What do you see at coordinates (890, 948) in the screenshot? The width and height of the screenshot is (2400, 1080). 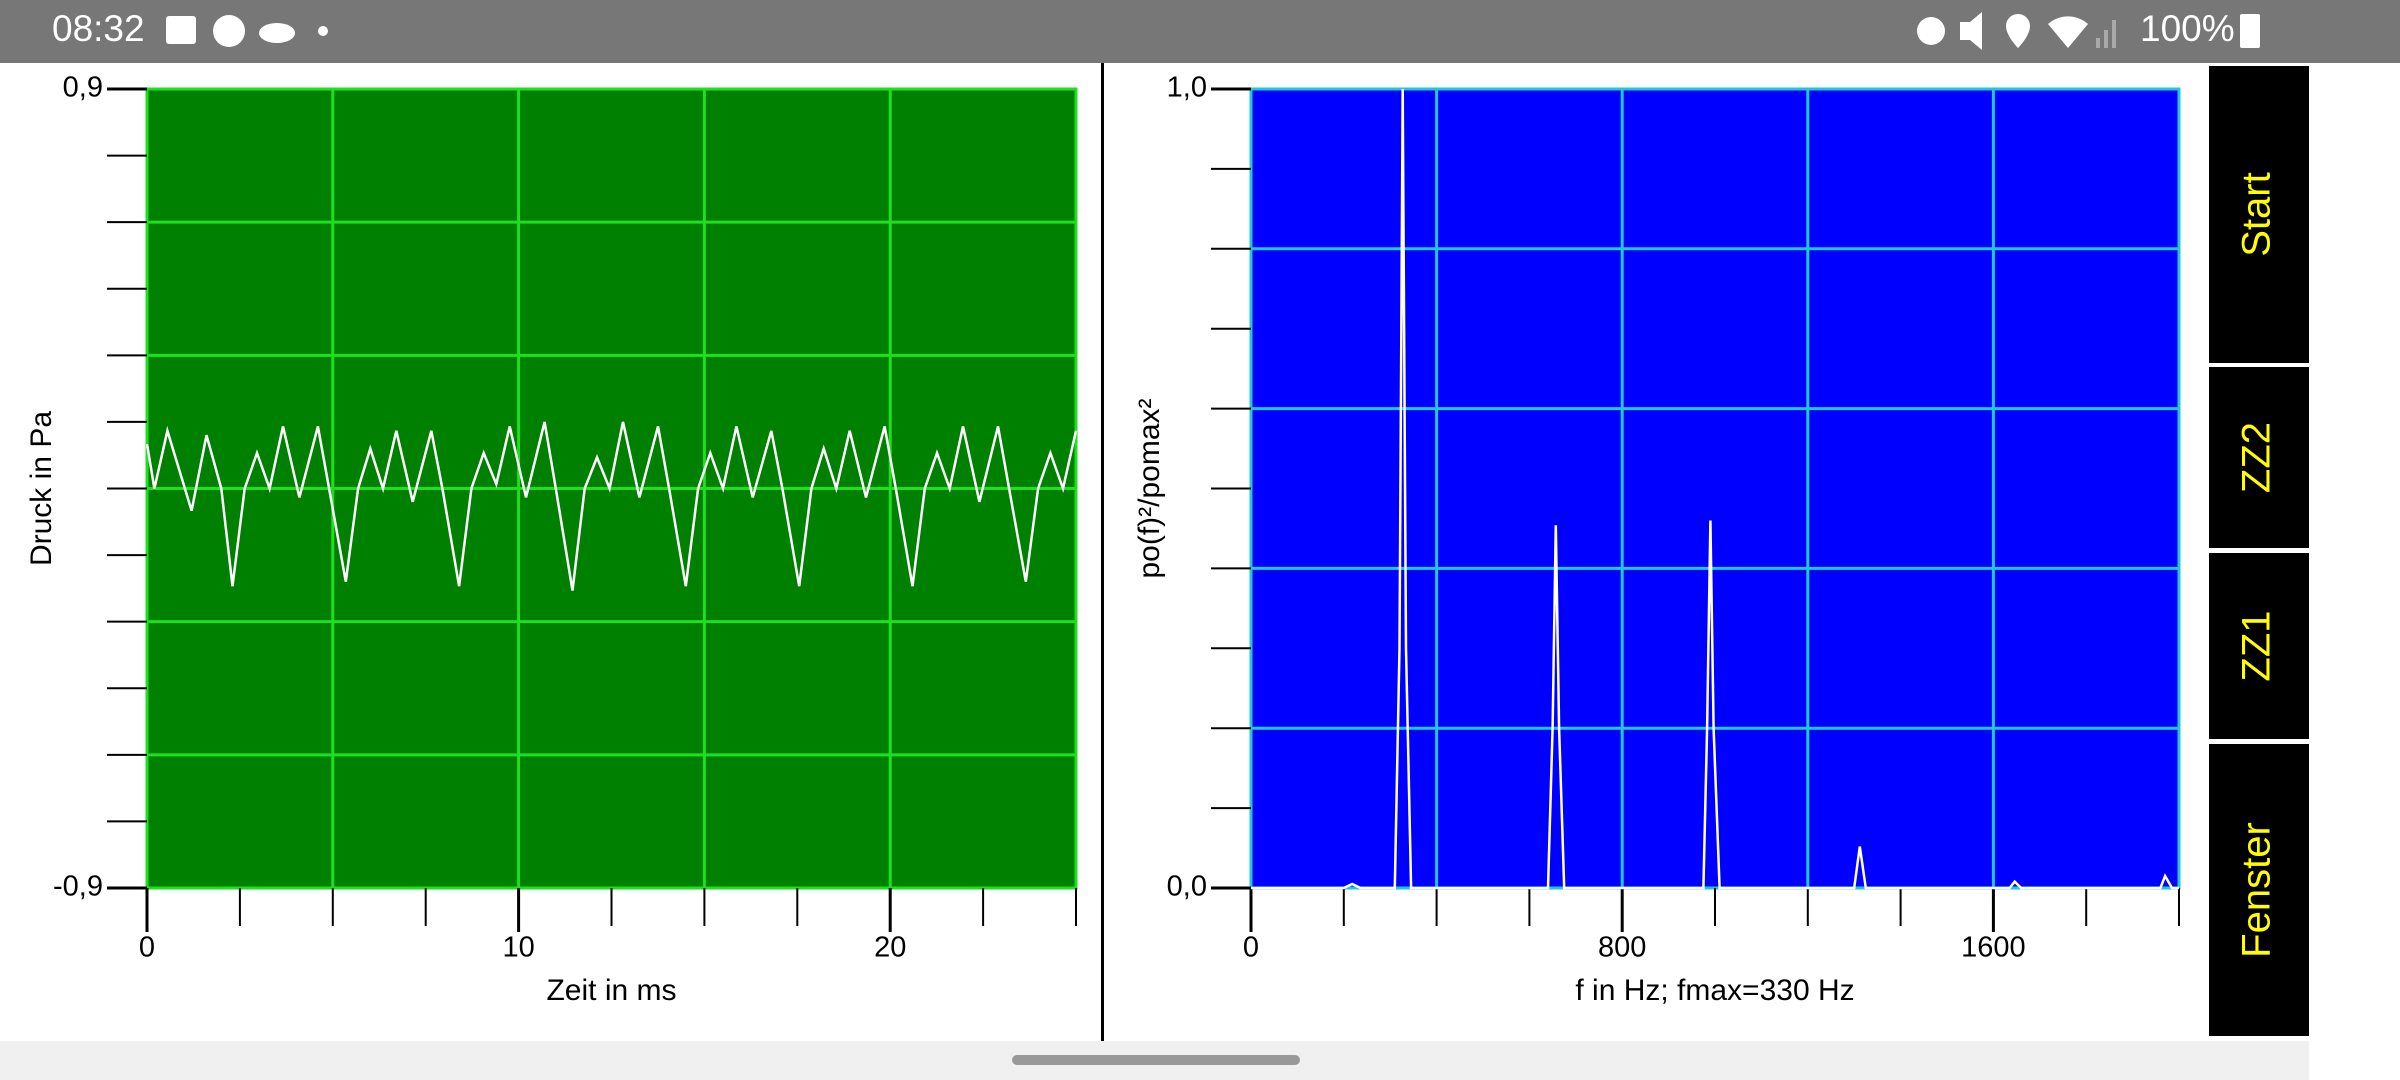 I see `x-tick-label: 20` at bounding box center [890, 948].